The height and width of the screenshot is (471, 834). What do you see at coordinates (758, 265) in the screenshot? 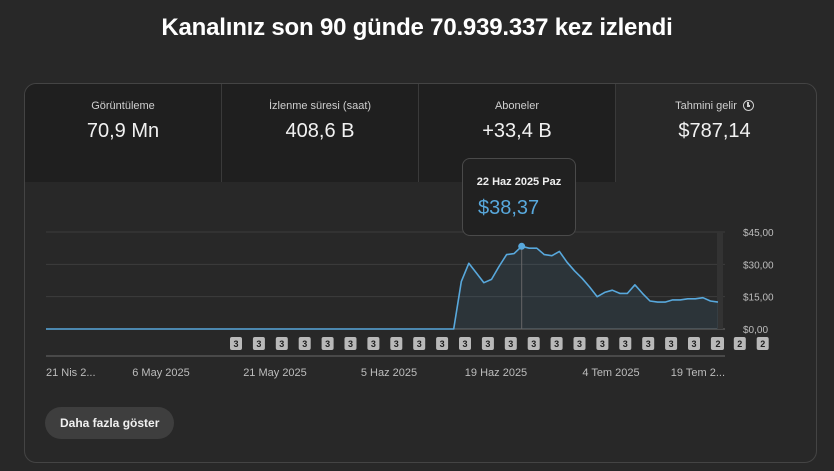
I see `y-tick-label: $30,00` at bounding box center [758, 265].